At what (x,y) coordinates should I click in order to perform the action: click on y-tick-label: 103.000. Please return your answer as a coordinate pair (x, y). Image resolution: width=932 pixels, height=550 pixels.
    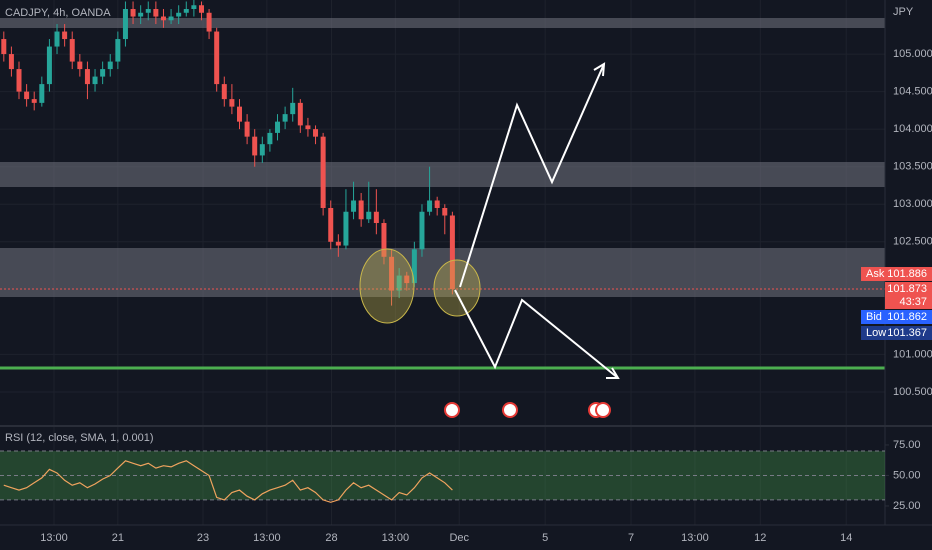
    Looking at the image, I should click on (912, 204).